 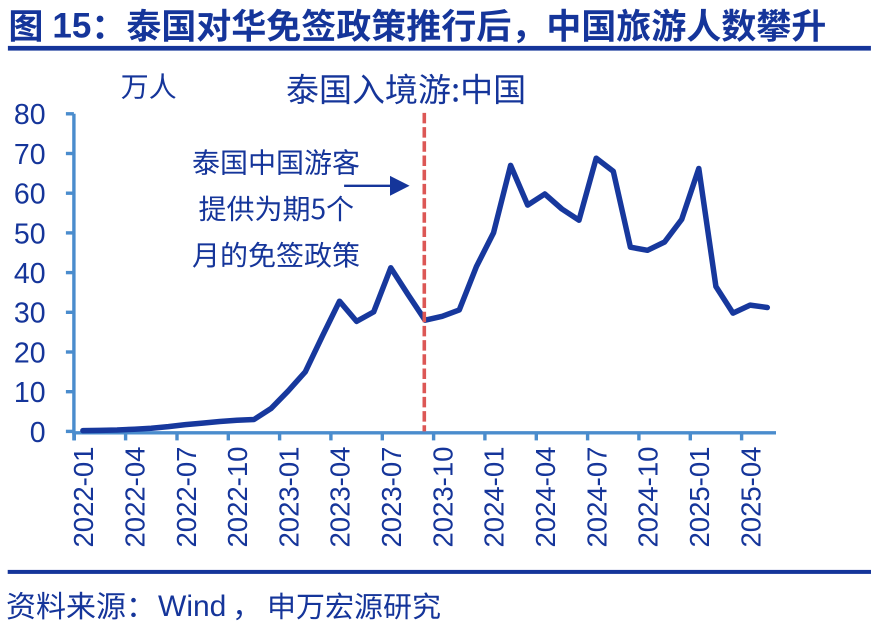 I want to click on svg-text: 80, so click(x=30, y=115).